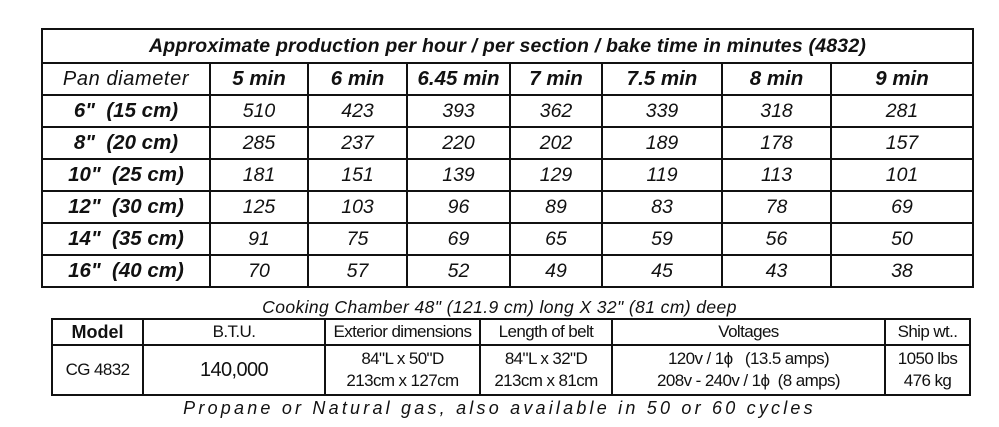 The image size is (999, 427). Describe the element at coordinates (776, 207) in the screenshot. I see `production-value: 78` at that location.